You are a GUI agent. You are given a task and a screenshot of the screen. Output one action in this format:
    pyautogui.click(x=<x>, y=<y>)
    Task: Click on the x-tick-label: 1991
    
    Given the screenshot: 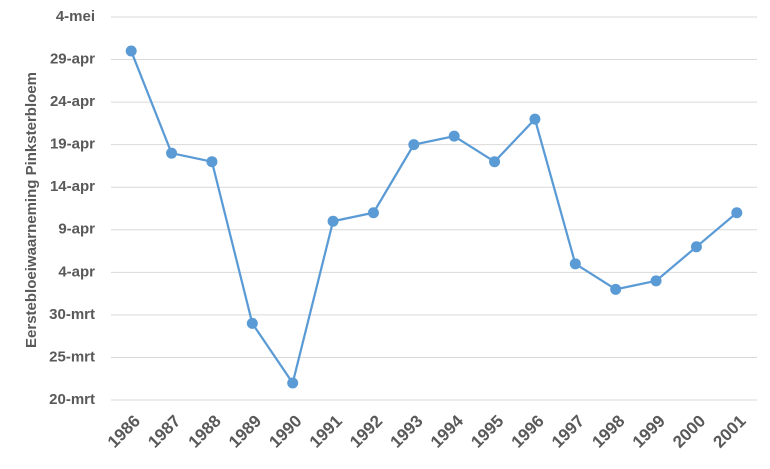 What is the action you would take?
    pyautogui.click(x=326, y=431)
    